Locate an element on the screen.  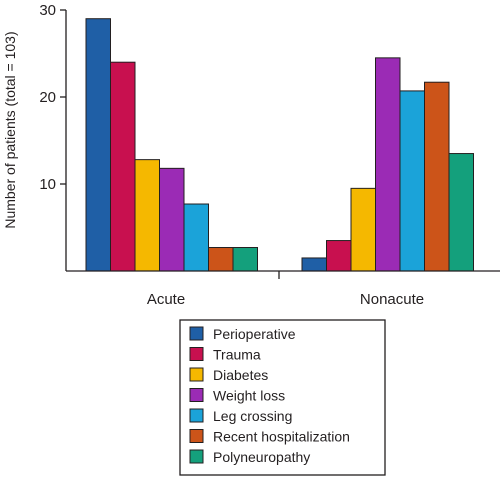
bar-nonacute-recent-hospitalization is located at coordinates (437, 176).